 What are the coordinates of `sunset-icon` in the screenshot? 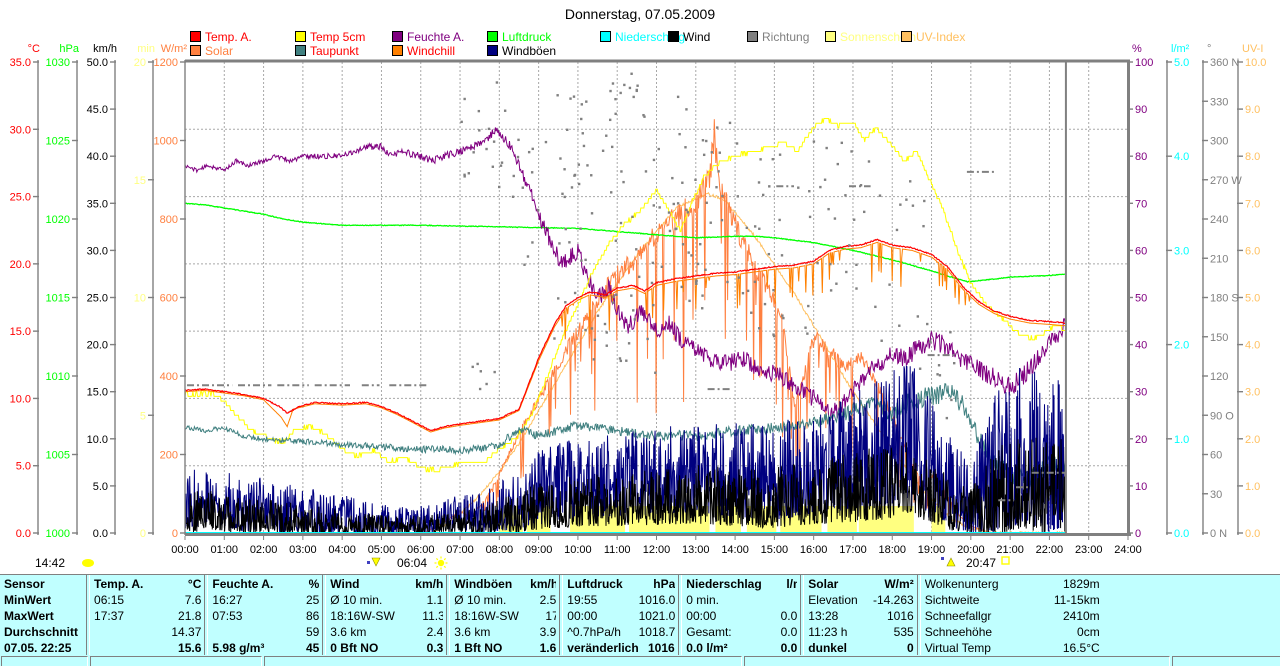 It's located at (1005, 560).